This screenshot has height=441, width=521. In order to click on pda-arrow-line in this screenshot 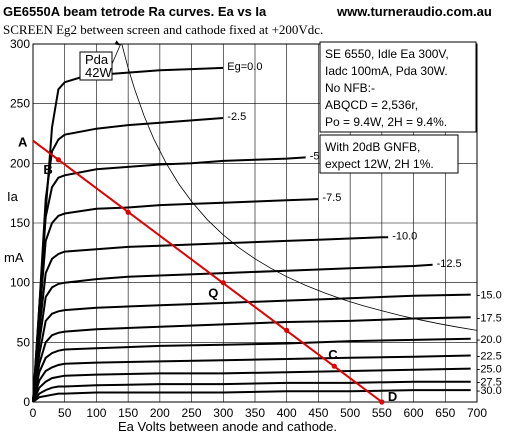, I will do `click(116, 54)`.